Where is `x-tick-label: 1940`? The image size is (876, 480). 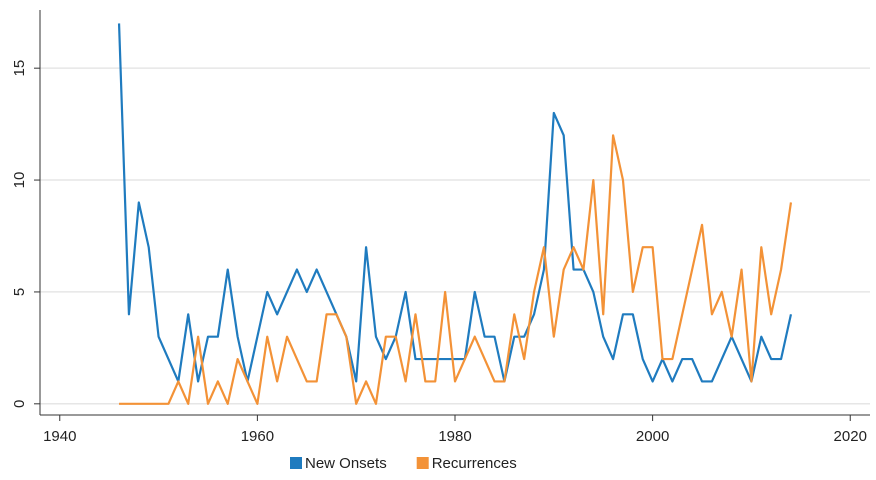 x-tick-label: 1940 is located at coordinates (59, 436).